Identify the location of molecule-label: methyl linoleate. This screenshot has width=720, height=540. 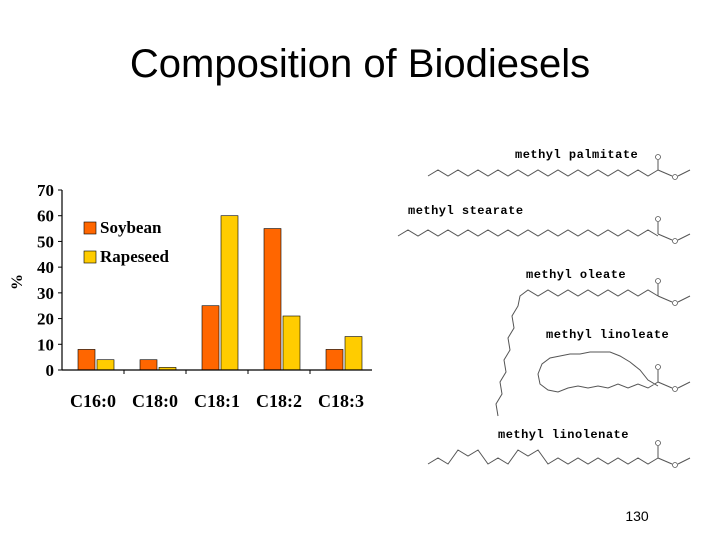
(607, 335).